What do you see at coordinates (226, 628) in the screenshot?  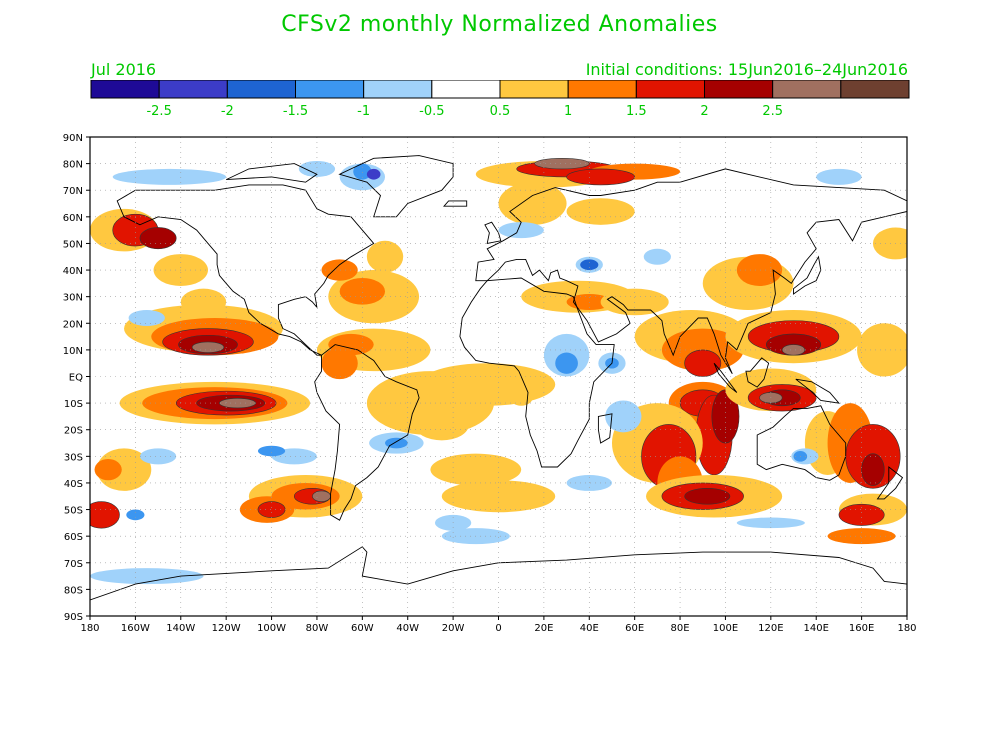 I see `longitude-label: 120W` at bounding box center [226, 628].